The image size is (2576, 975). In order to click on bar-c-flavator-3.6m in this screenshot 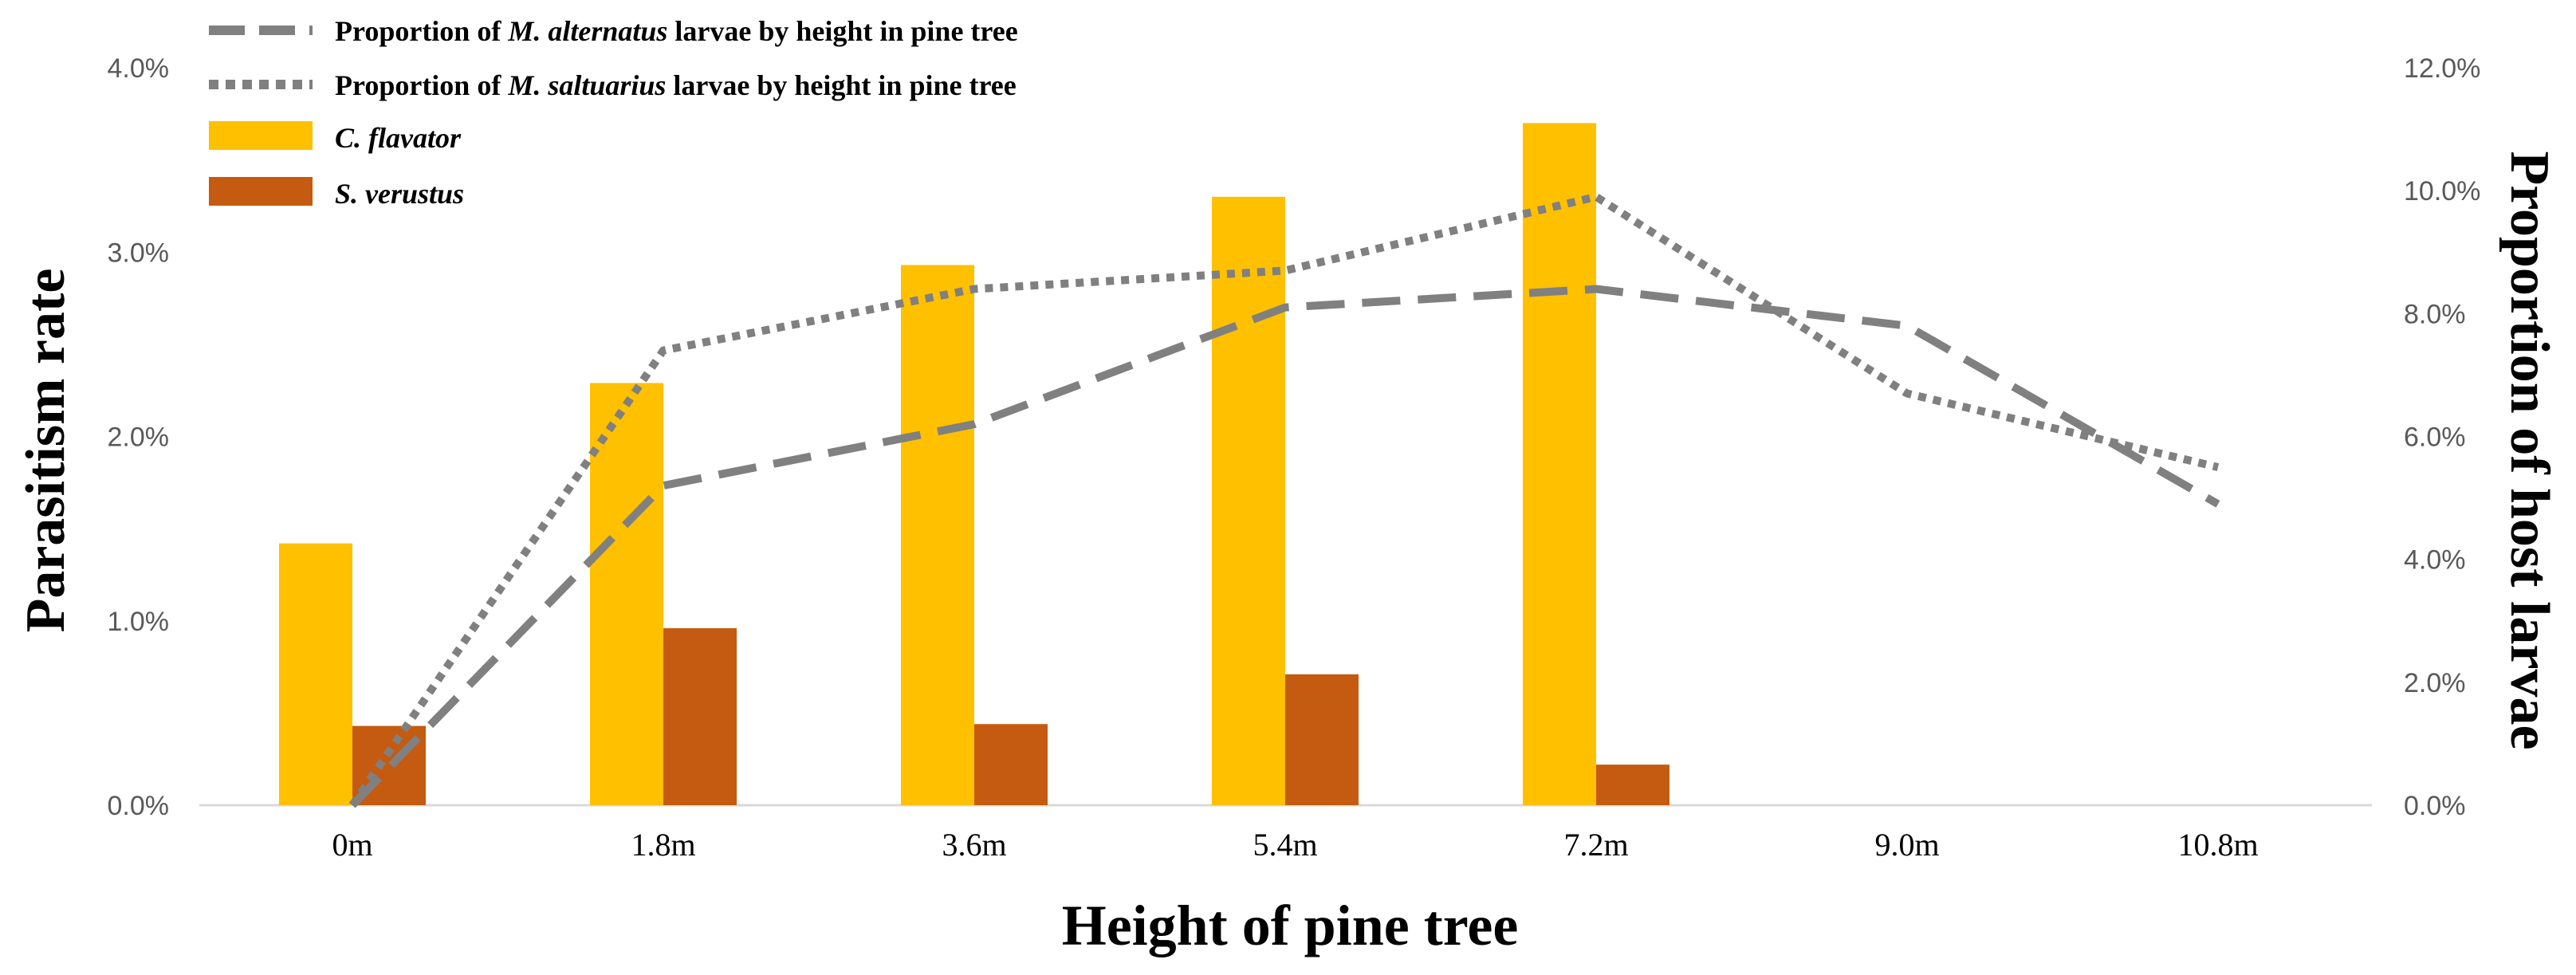, I will do `click(938, 535)`.